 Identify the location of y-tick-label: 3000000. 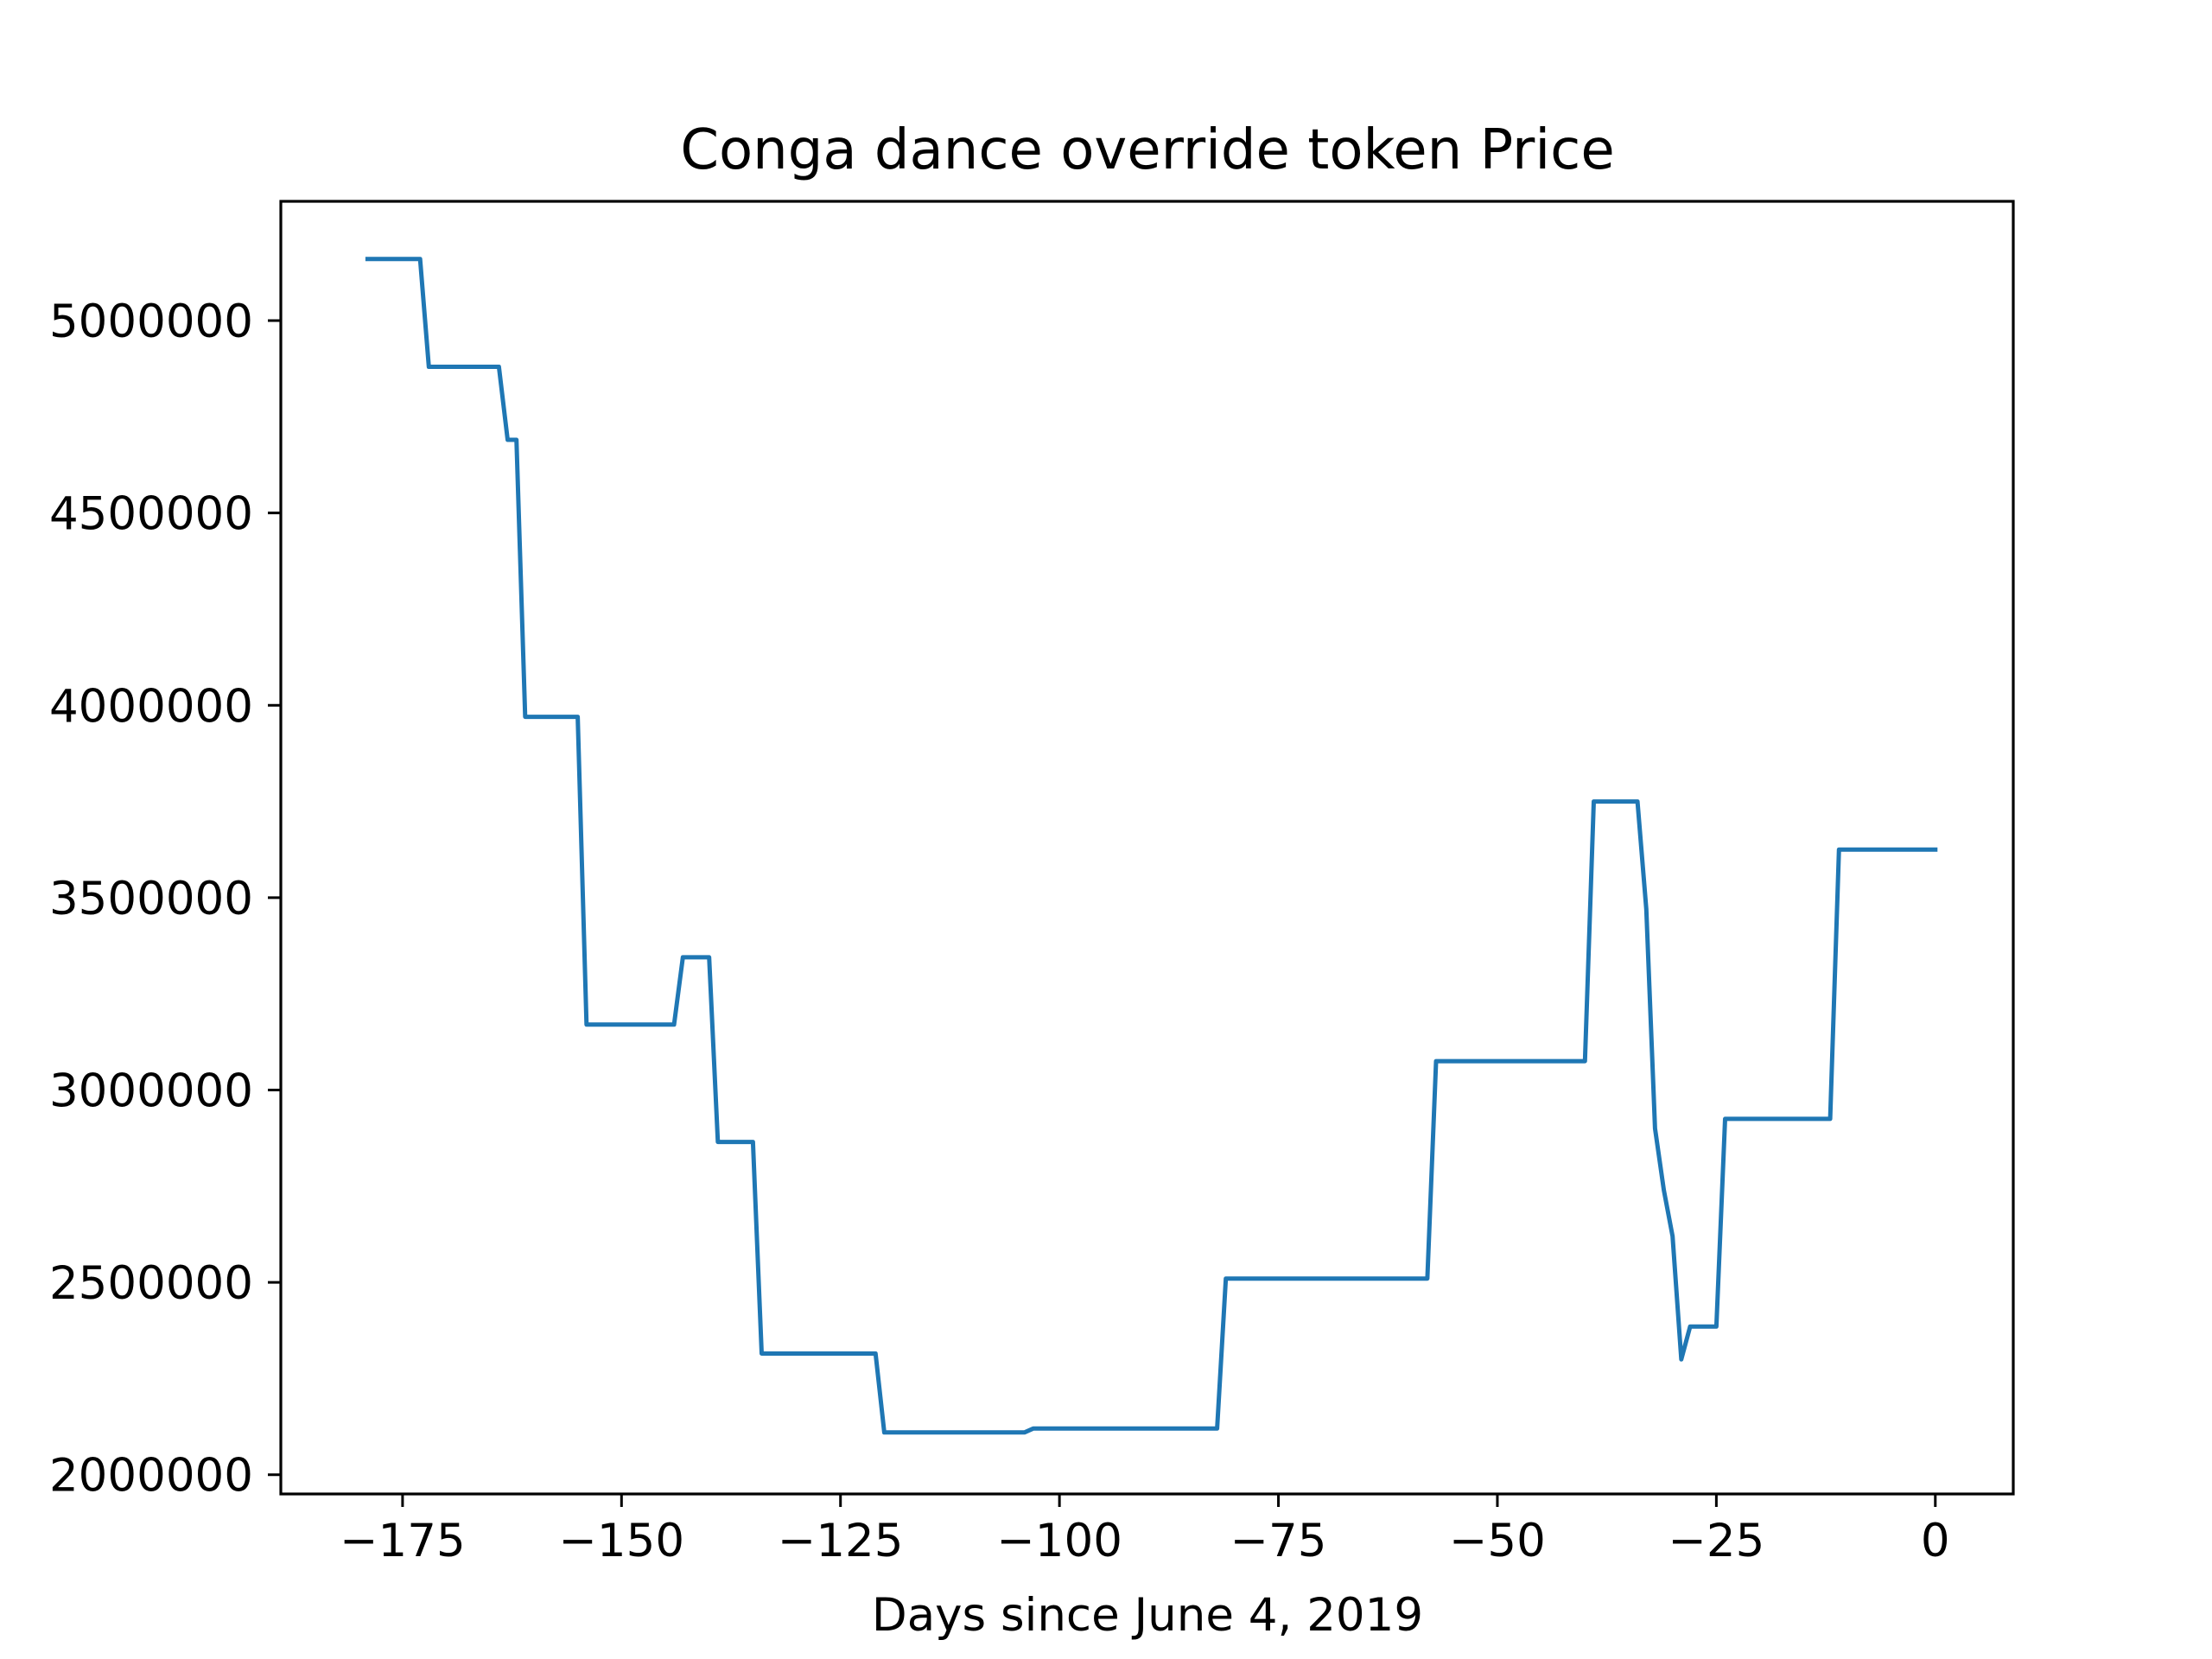
(151, 1091).